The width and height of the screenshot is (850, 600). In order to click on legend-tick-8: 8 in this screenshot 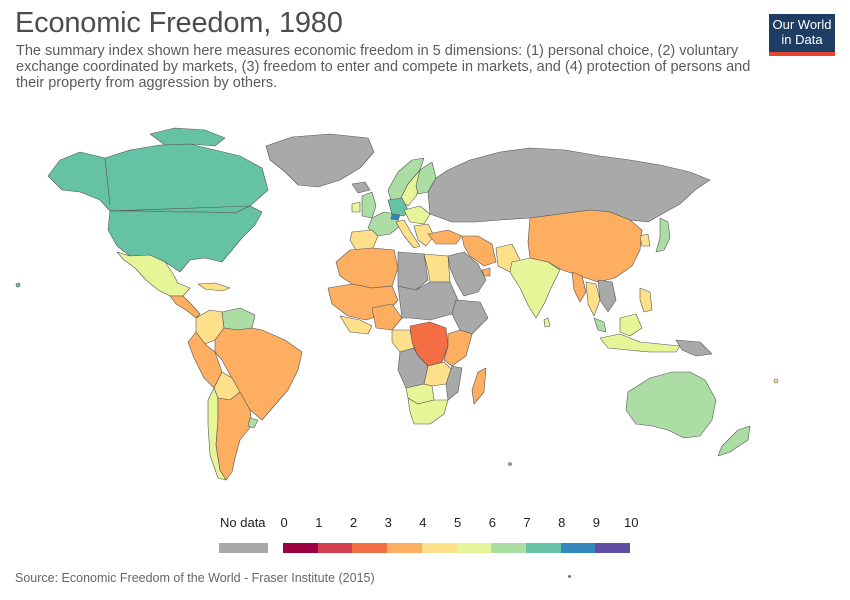, I will do `click(562, 522)`.